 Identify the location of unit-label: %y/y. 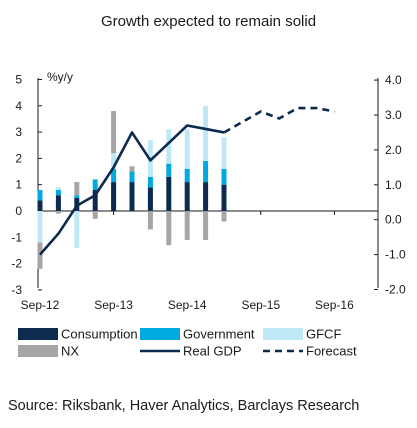
(60, 77).